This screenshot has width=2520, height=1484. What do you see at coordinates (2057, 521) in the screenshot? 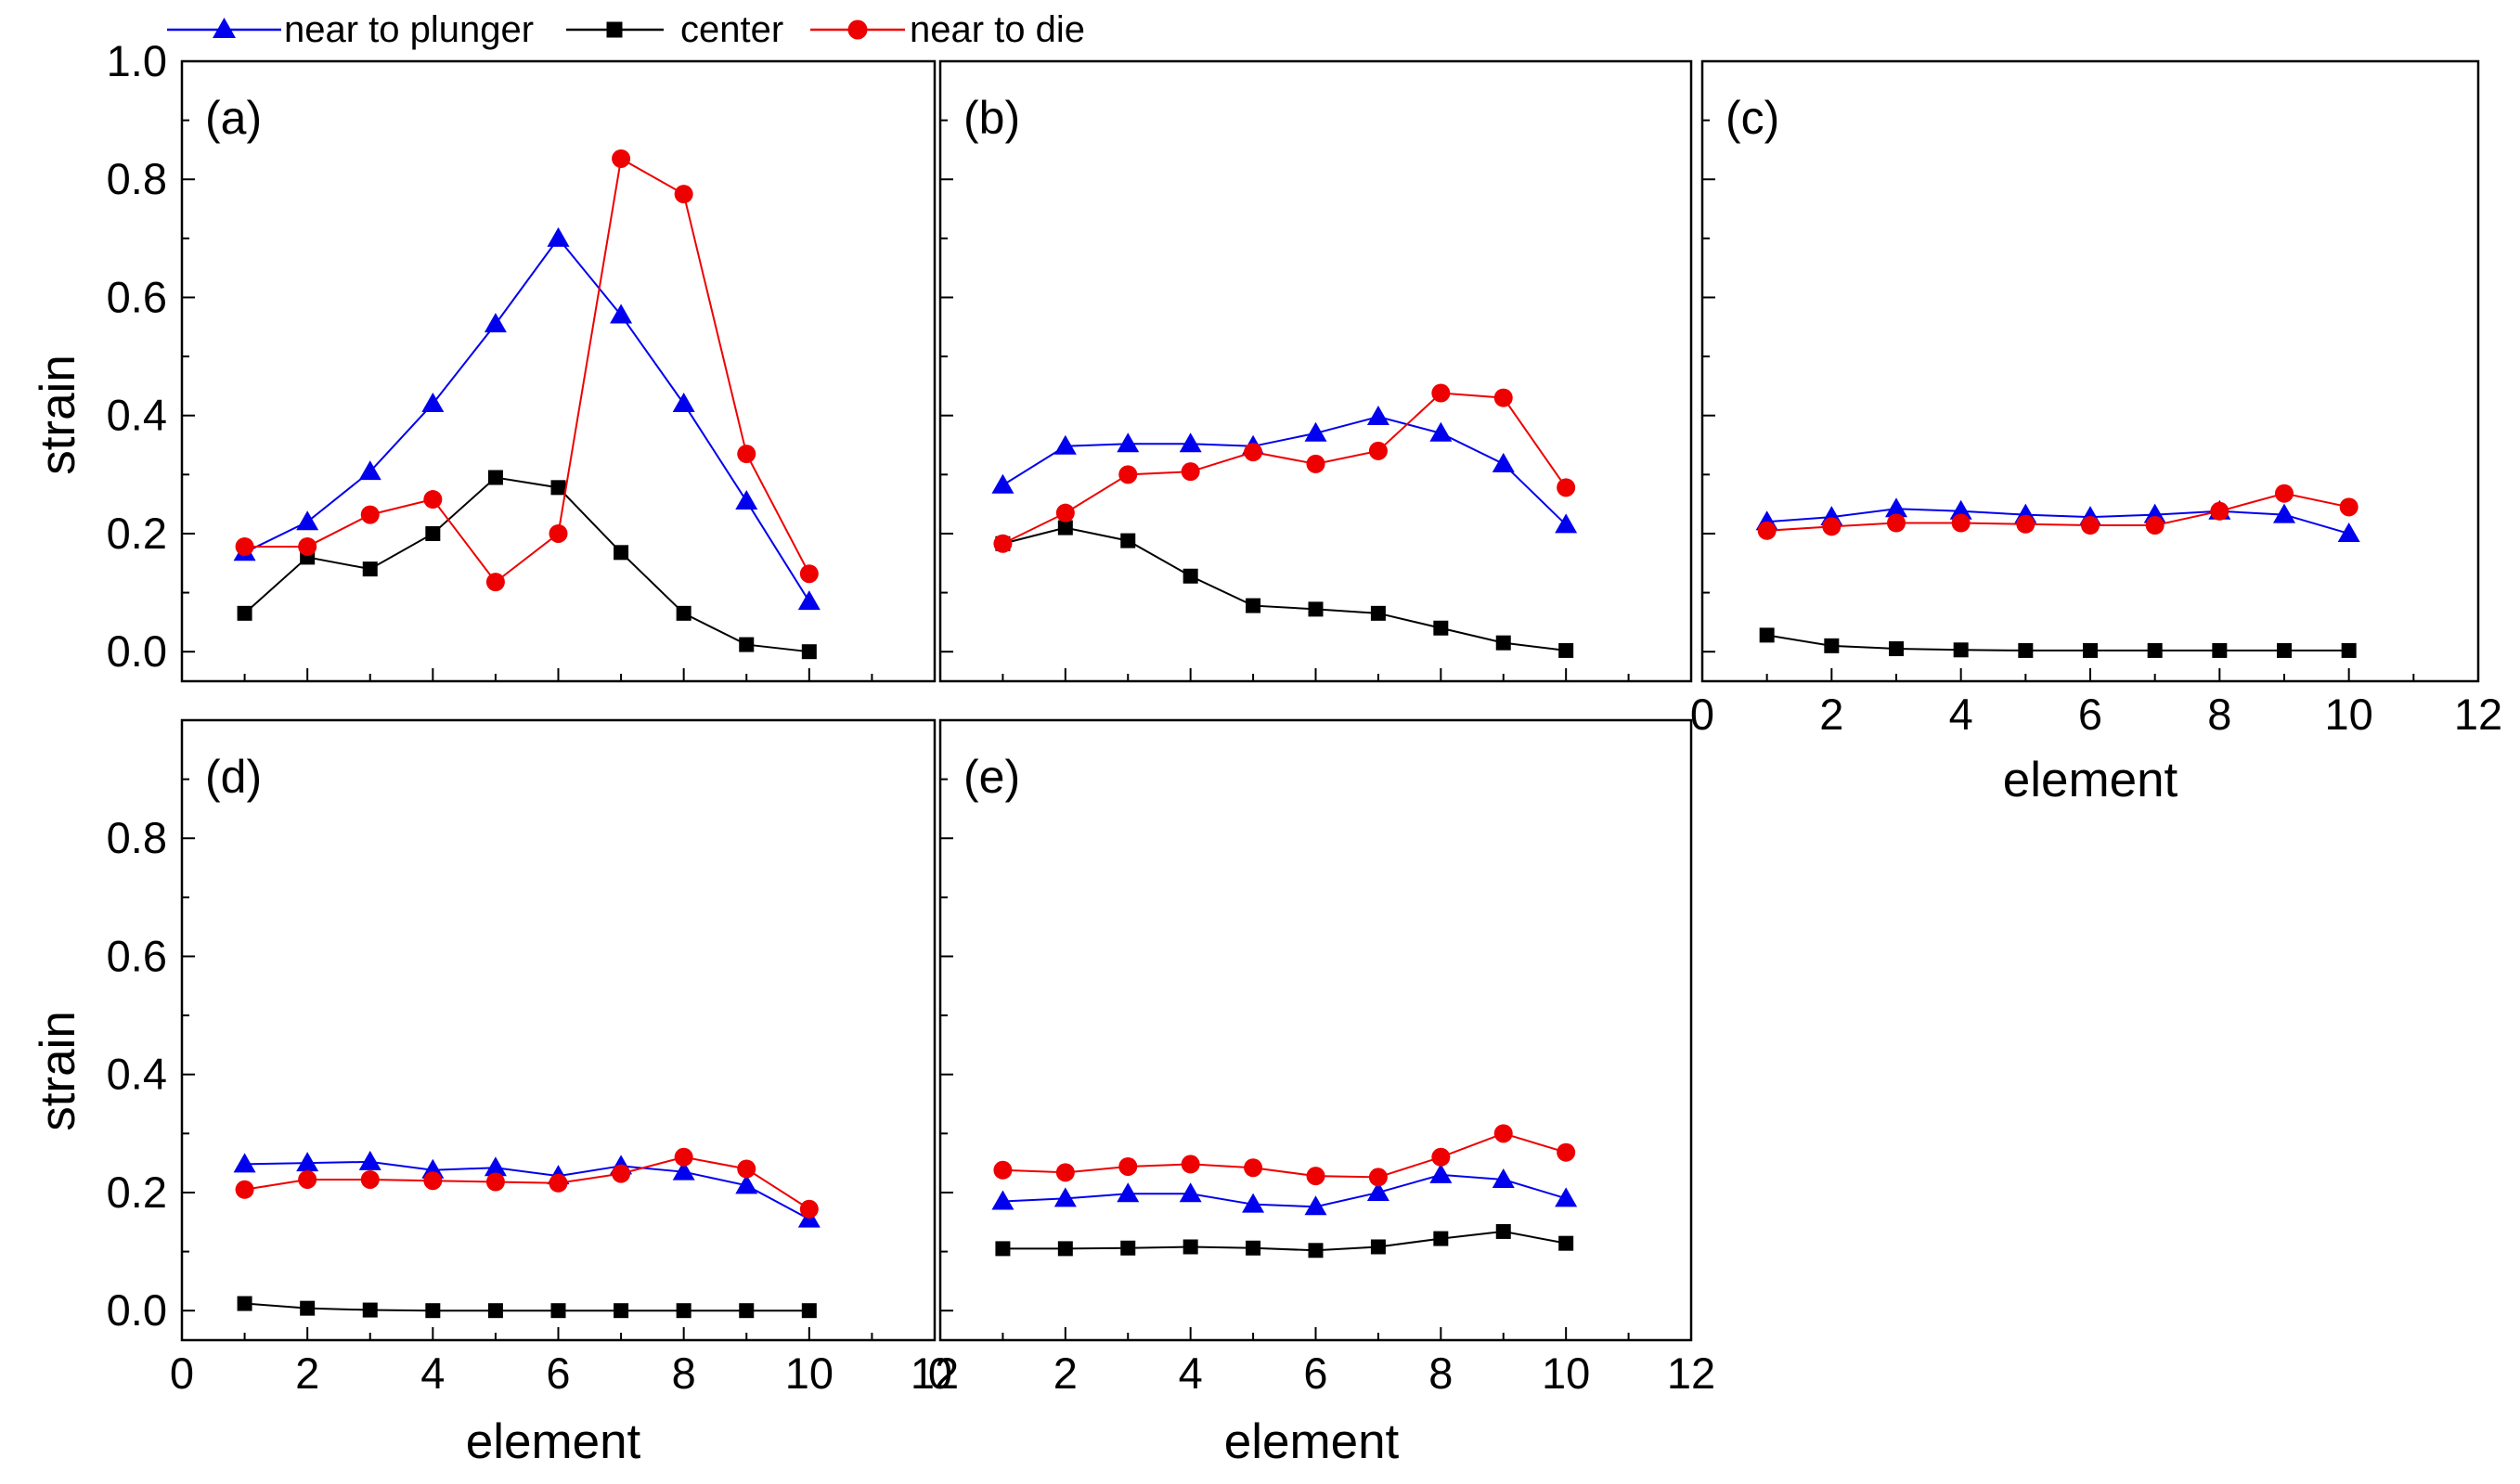
I see `series-line-plunger-c` at bounding box center [2057, 521].